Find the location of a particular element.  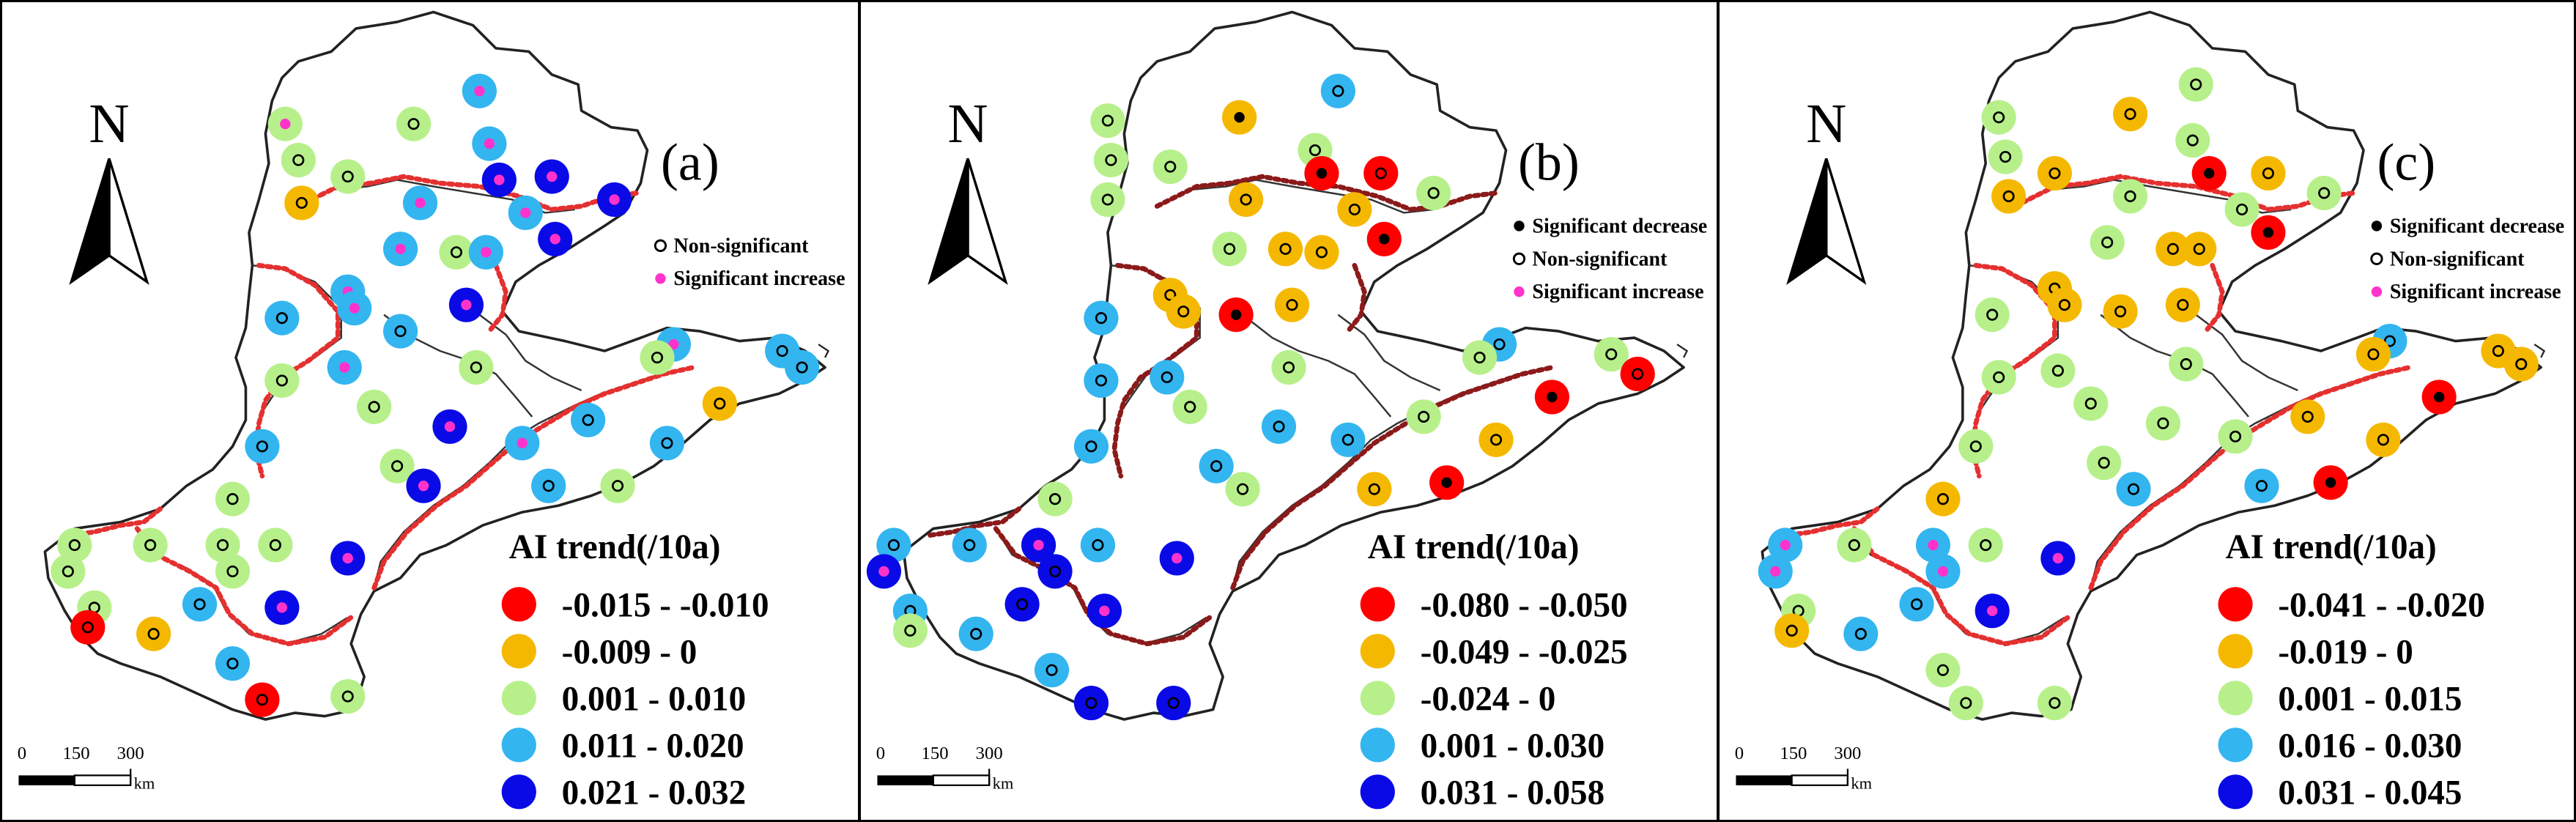

legend-class-label: -0.024 - 0 is located at coordinates (1488, 700).